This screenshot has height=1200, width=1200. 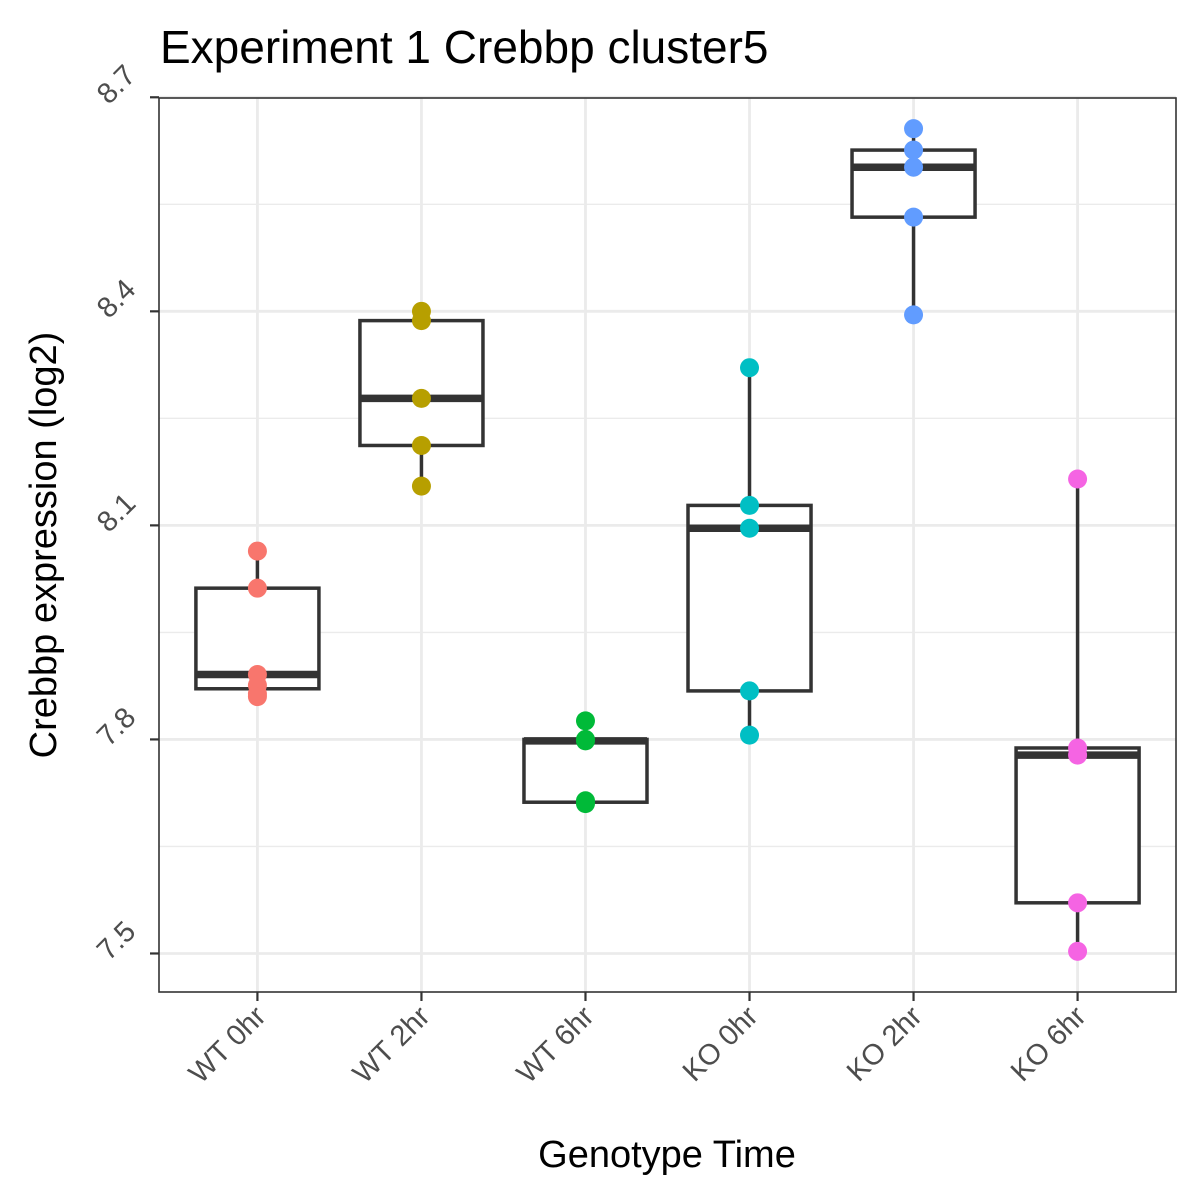 What do you see at coordinates (638, 1041) in the screenshot?
I see `x-axis: WT 0hr WT 2hr WT 6hr KO 0hr KO 2hr KO 6hr` at bounding box center [638, 1041].